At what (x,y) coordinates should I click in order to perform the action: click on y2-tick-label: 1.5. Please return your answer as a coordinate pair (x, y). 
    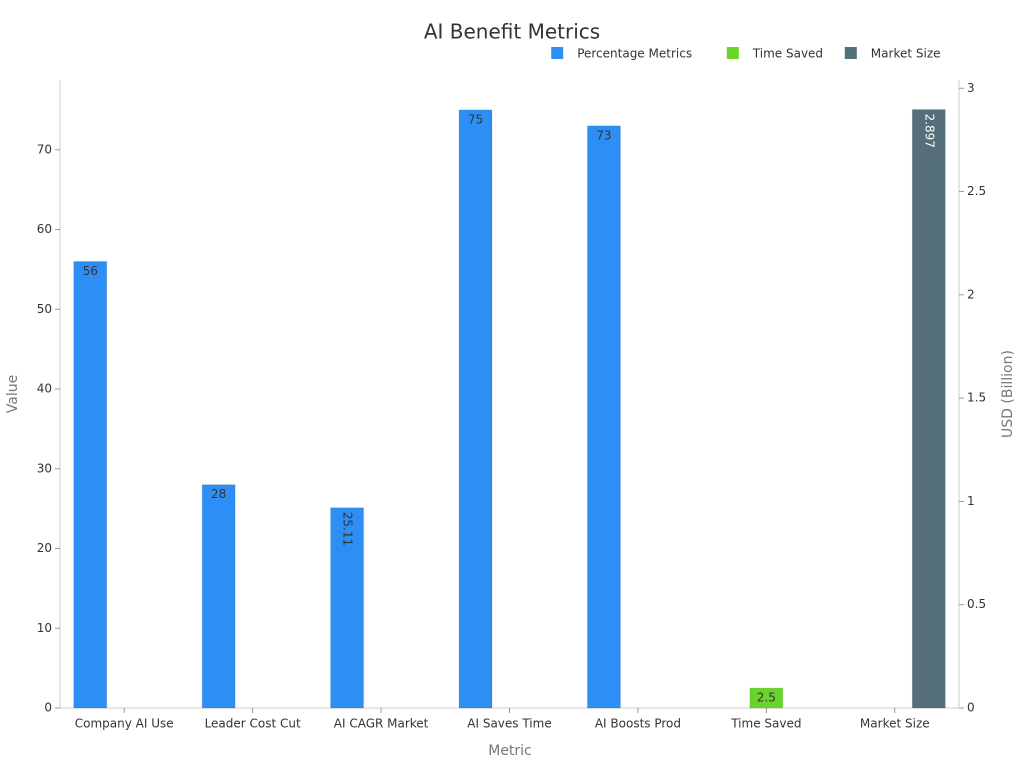
    Looking at the image, I should click on (976, 398).